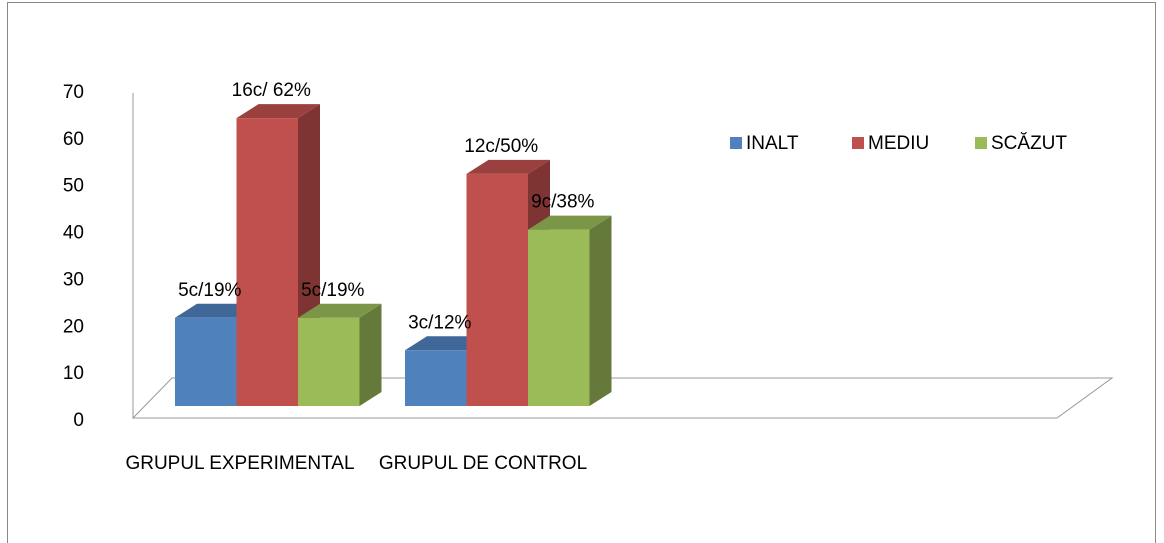 Image resolution: width=1164 pixels, height=543 pixels. Describe the element at coordinates (772, 143) in the screenshot. I see `legend-label: INALT` at that location.